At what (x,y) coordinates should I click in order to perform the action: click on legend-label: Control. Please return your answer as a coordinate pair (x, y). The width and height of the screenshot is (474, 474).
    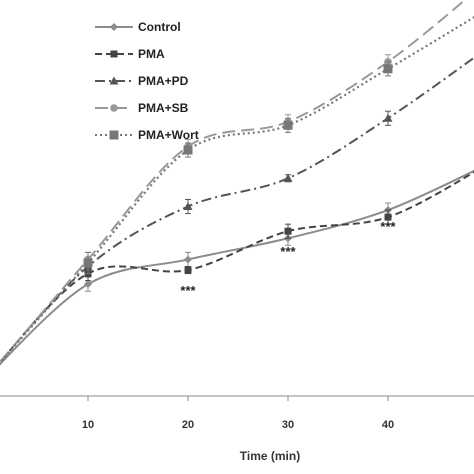
    Looking at the image, I should click on (159, 27).